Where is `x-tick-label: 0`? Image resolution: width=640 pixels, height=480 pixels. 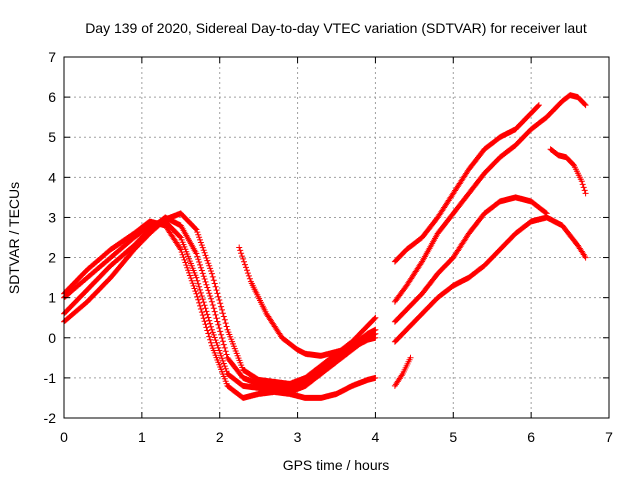
x-tick-label: 0 is located at coordinates (64, 437).